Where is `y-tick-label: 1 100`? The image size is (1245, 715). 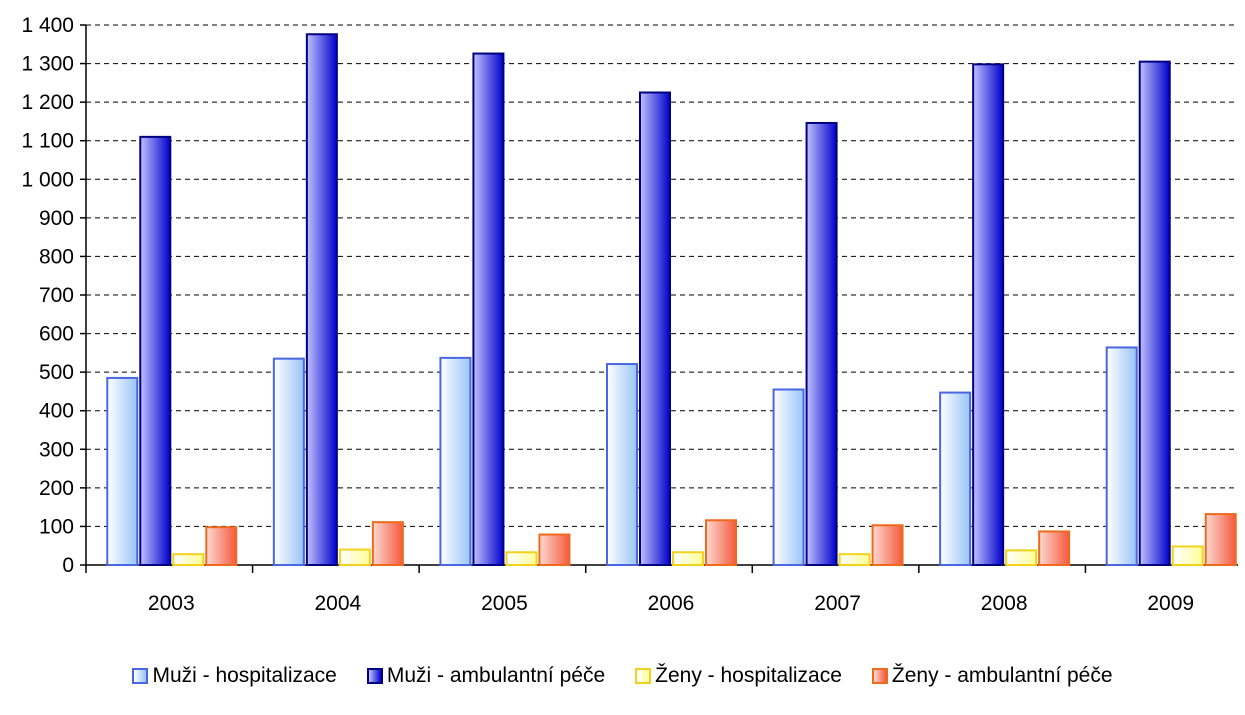 y-tick-label: 1 100 is located at coordinates (47, 141).